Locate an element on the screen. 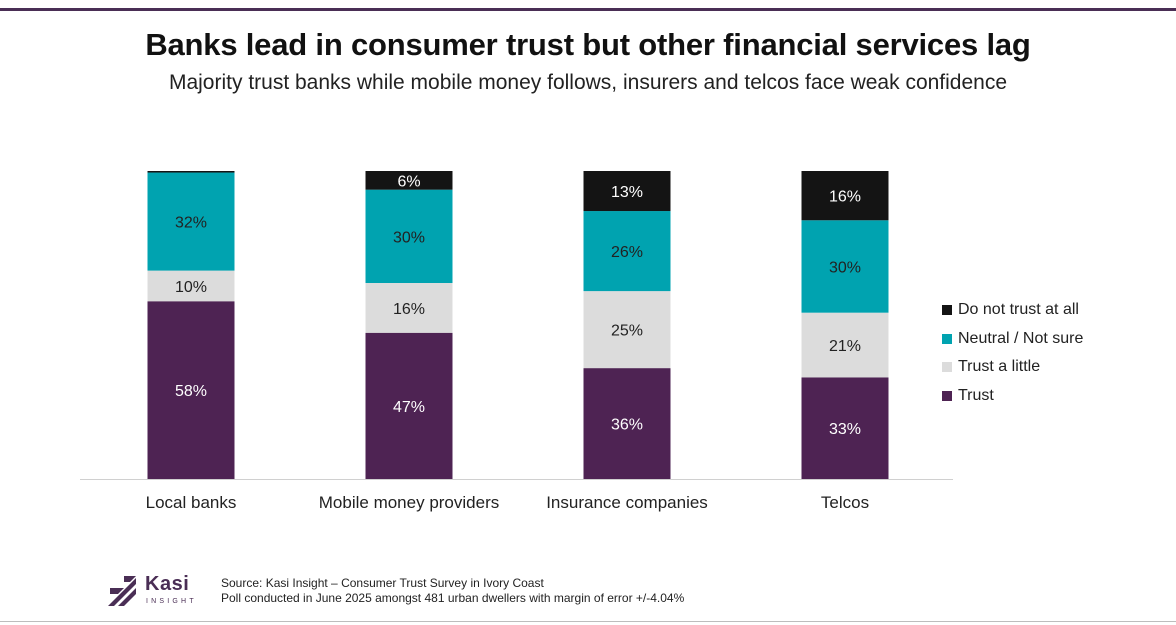 The height and width of the screenshot is (625, 1176). bar-mobile-money-providers-do-not-trust-at-all is located at coordinates (409, 180).